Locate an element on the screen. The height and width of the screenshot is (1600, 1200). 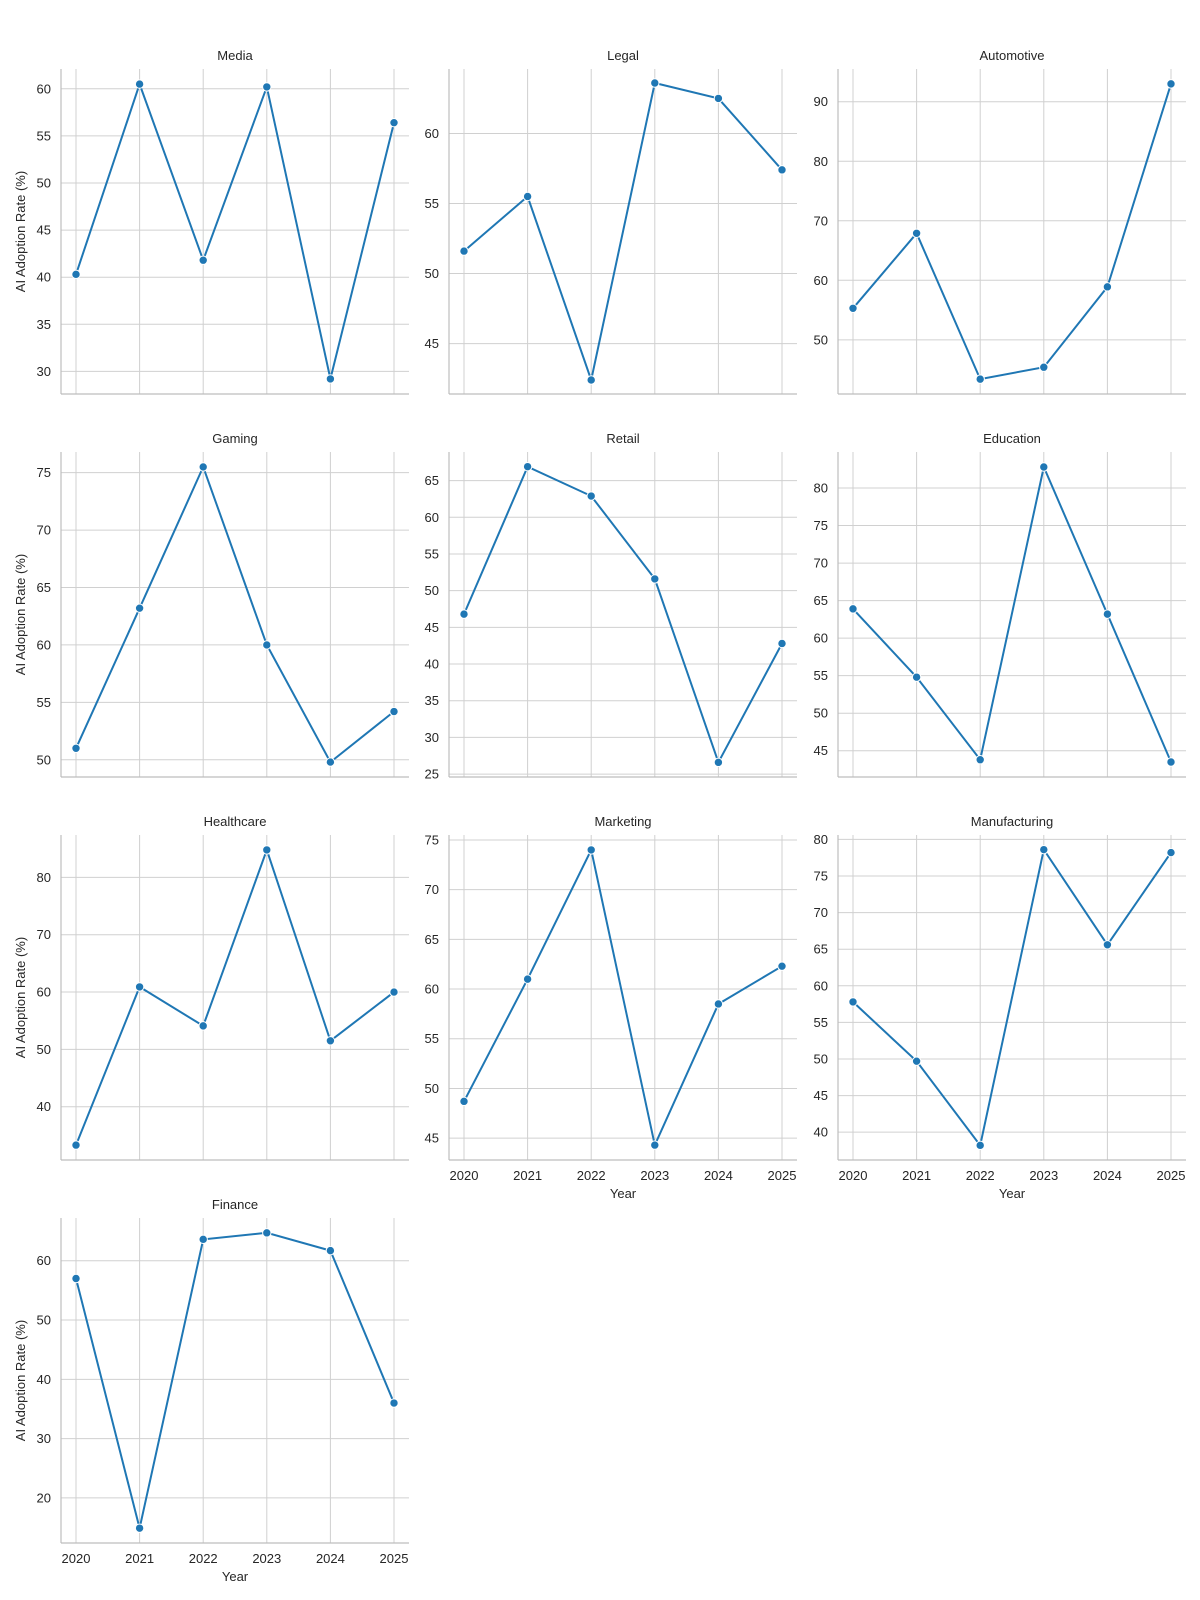
panel-title: Legal is located at coordinates (623, 55).